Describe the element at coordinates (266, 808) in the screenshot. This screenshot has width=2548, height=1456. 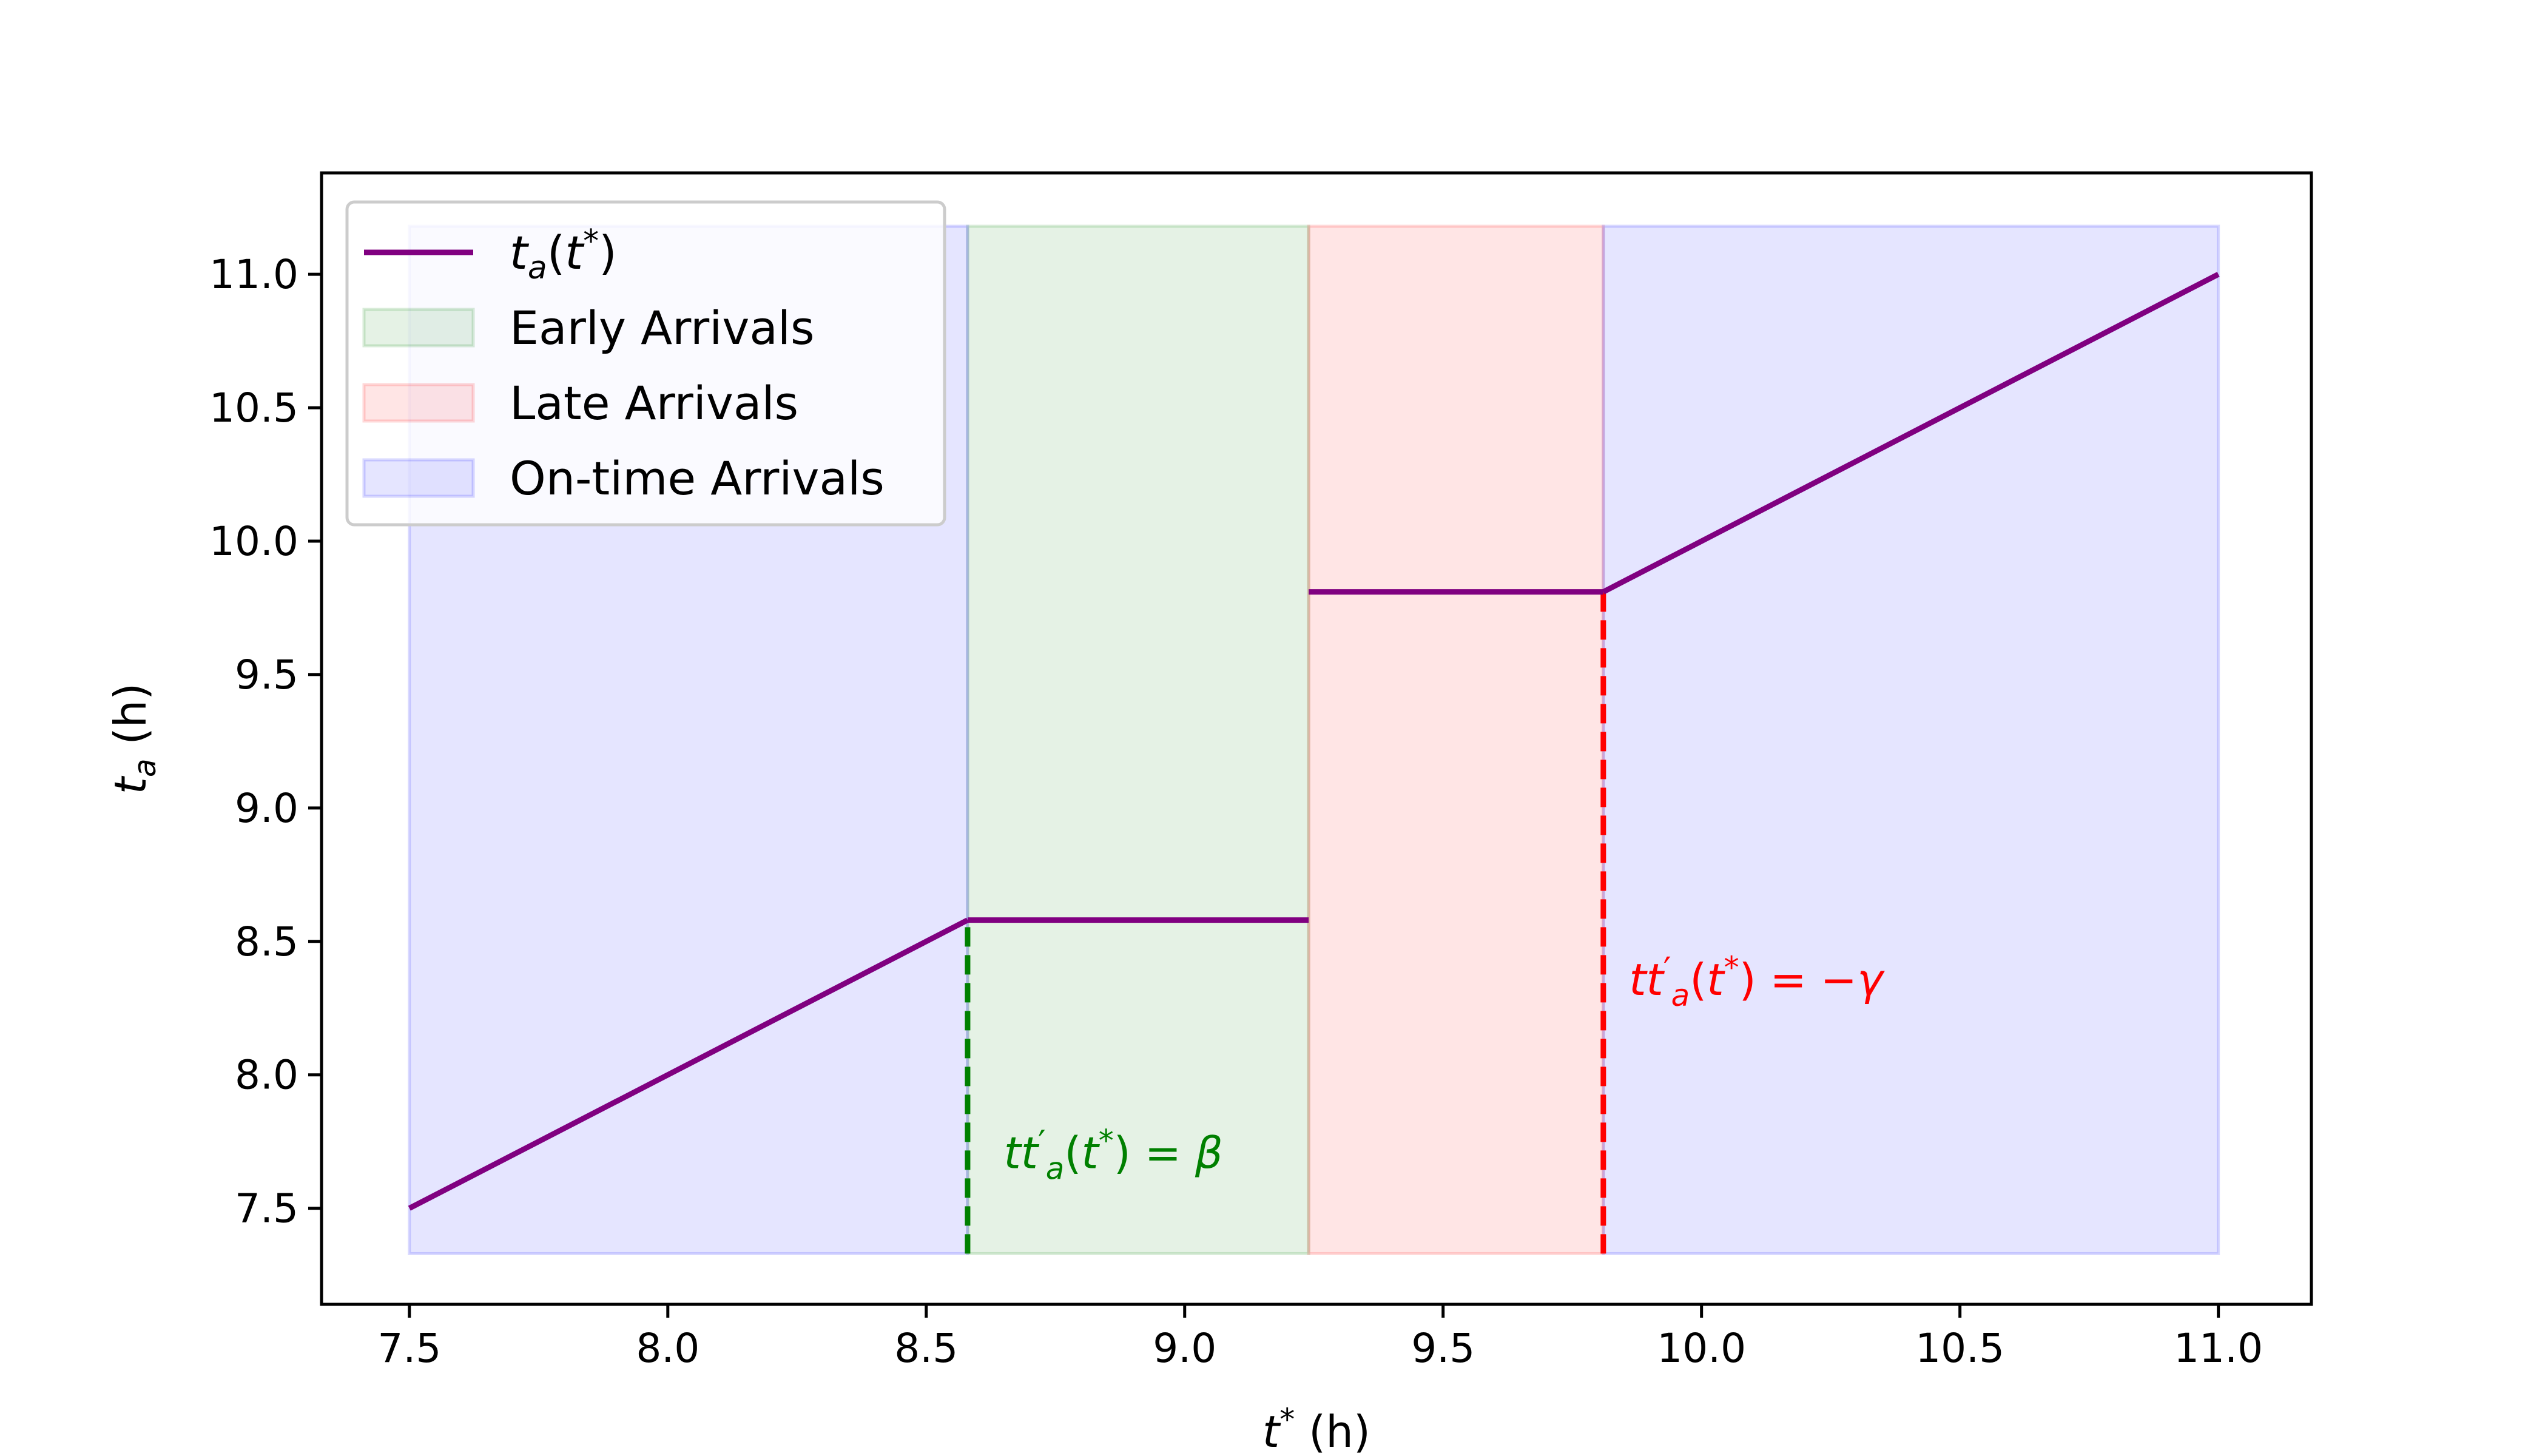
I see `y-tick-label: 9.0` at that location.